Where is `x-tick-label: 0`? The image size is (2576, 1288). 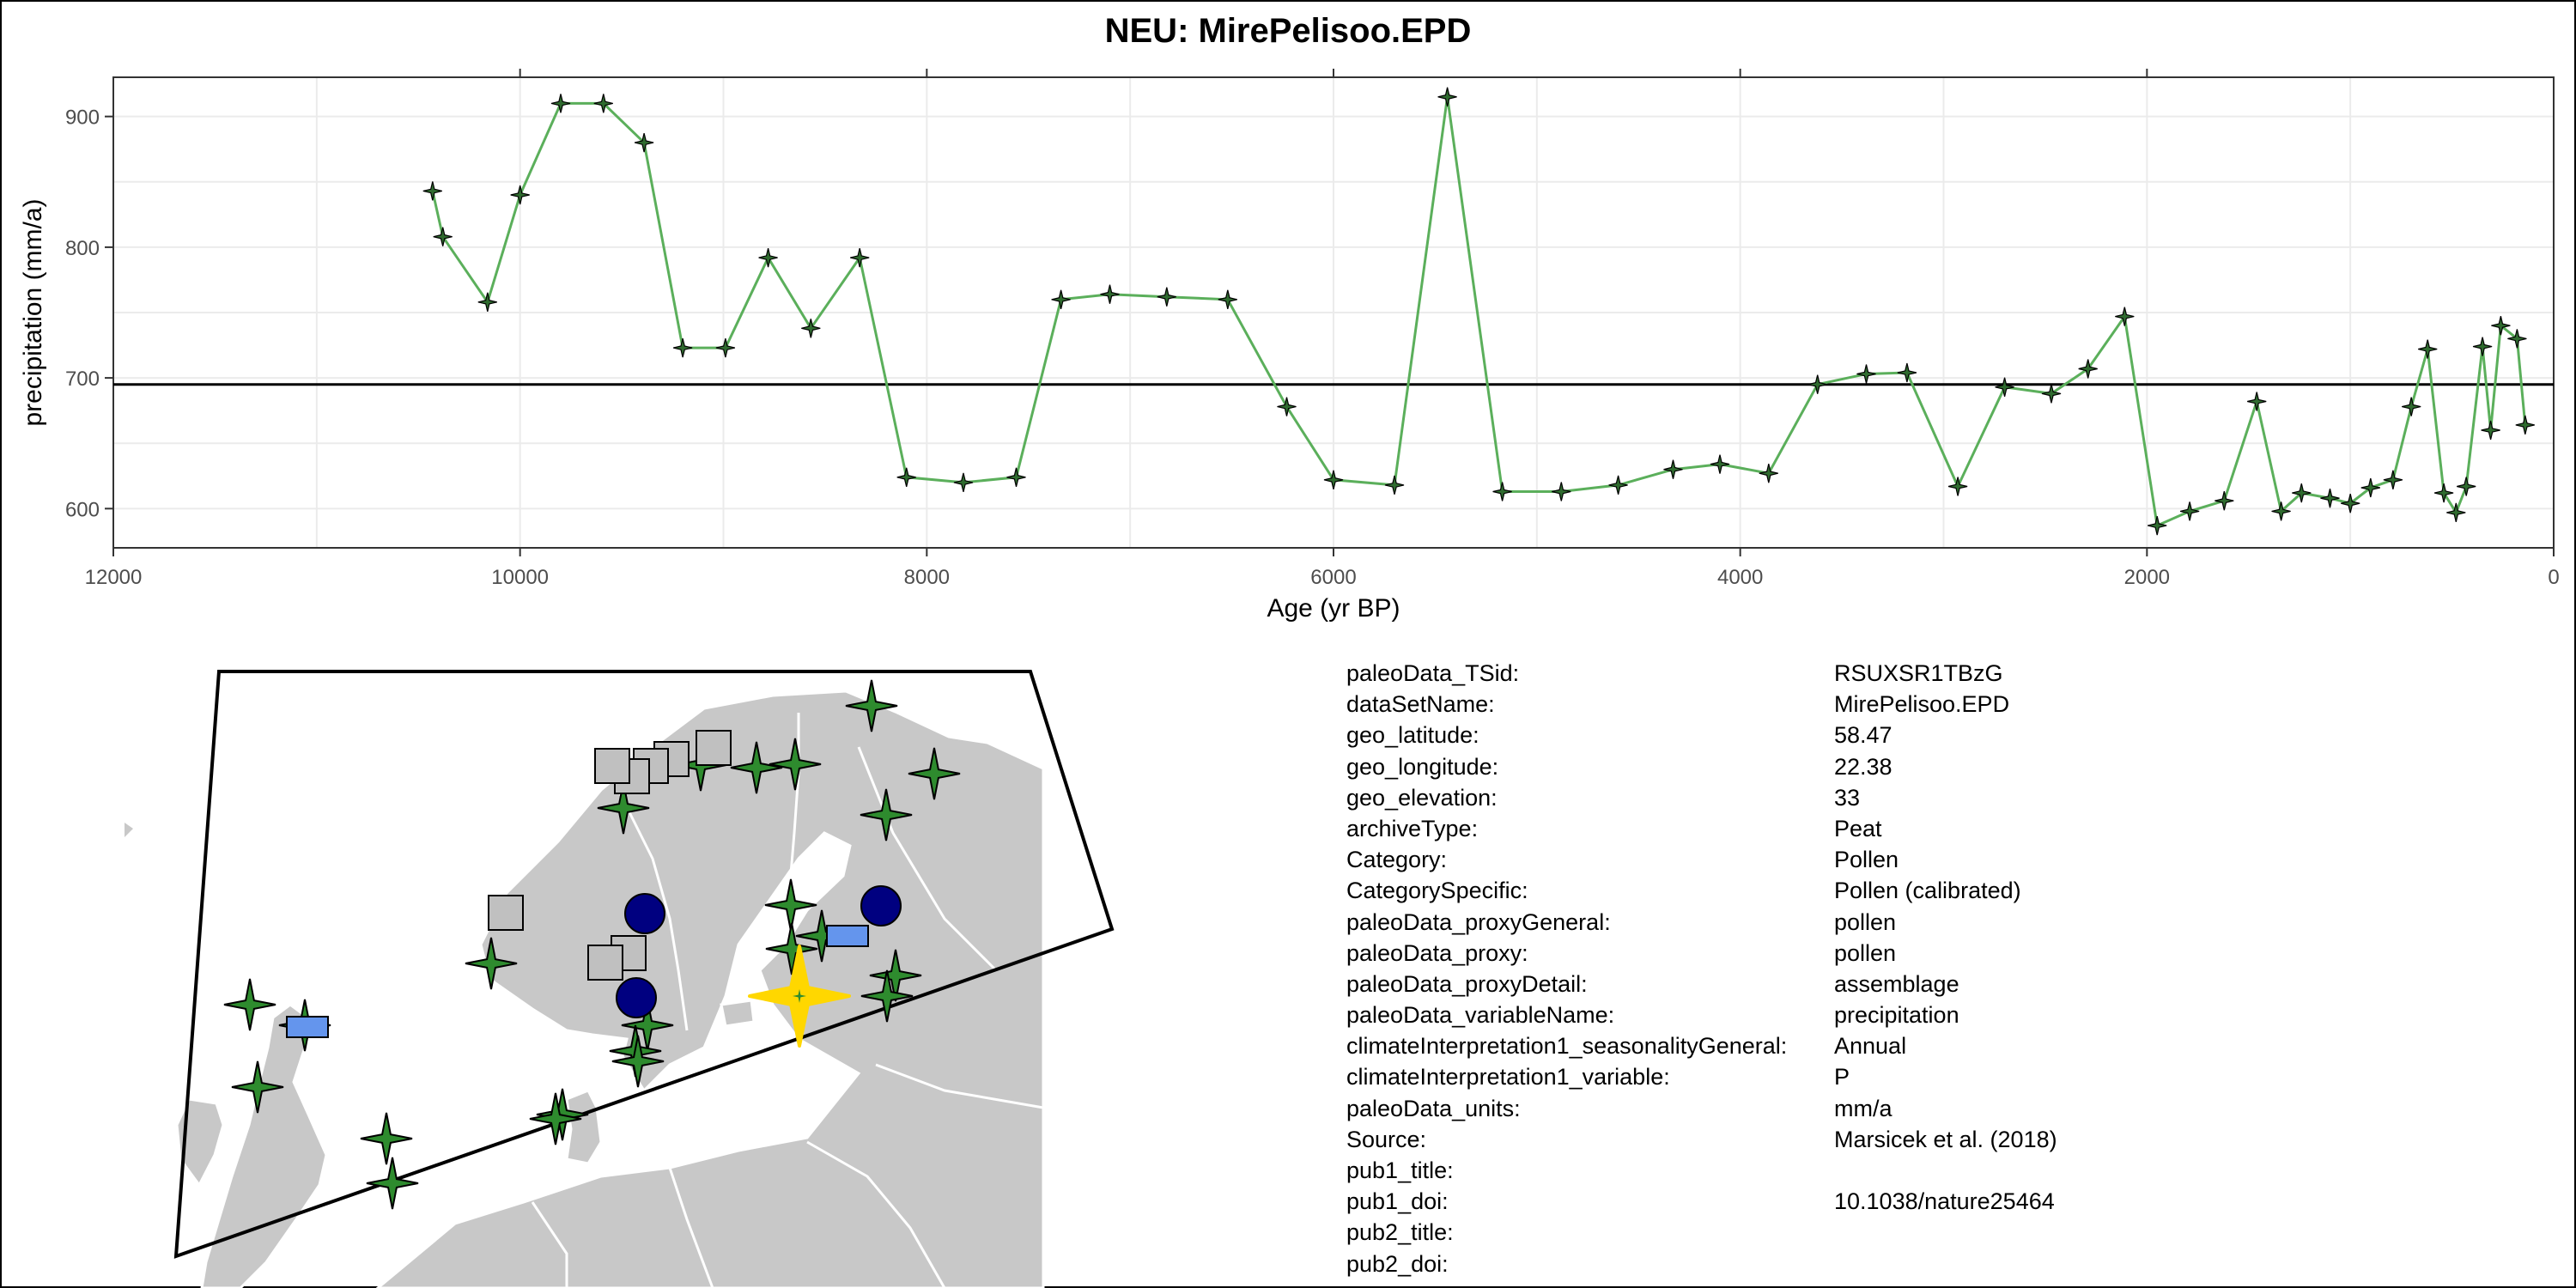 x-tick-label: 0 is located at coordinates (2553, 577).